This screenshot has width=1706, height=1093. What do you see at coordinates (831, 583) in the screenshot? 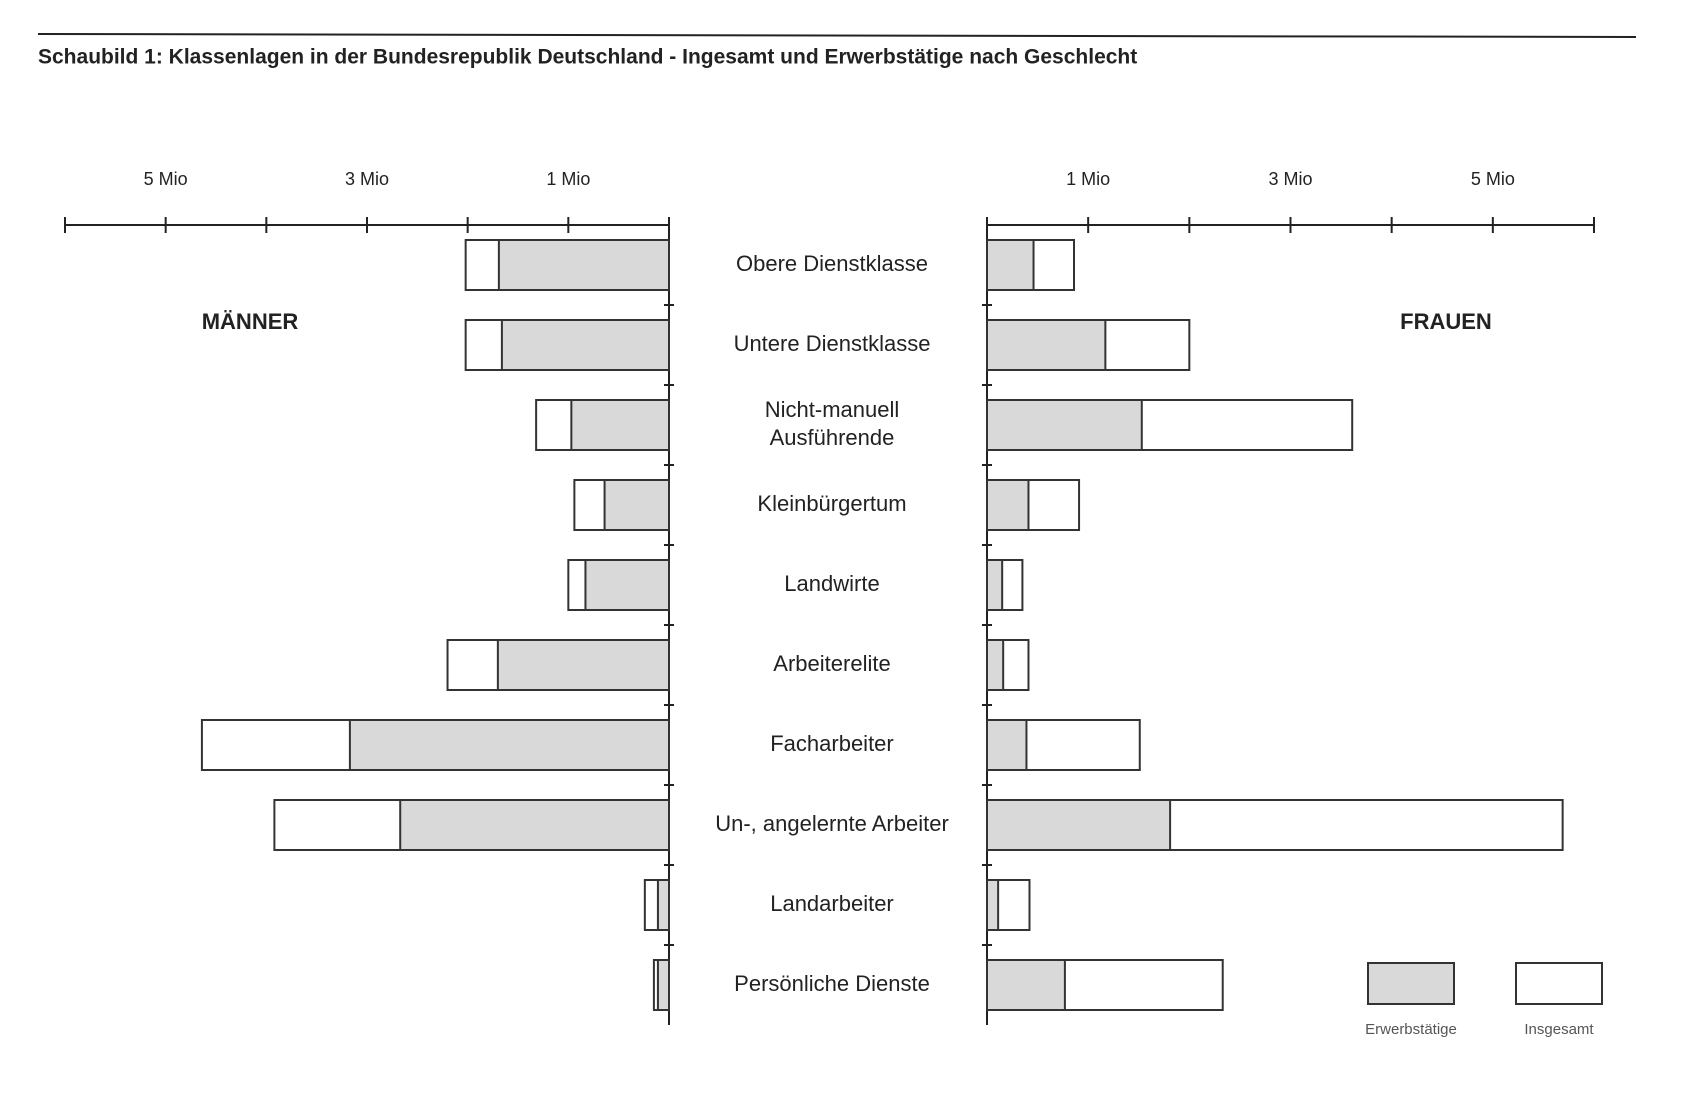
I see `category-label: Landwirte` at bounding box center [831, 583].